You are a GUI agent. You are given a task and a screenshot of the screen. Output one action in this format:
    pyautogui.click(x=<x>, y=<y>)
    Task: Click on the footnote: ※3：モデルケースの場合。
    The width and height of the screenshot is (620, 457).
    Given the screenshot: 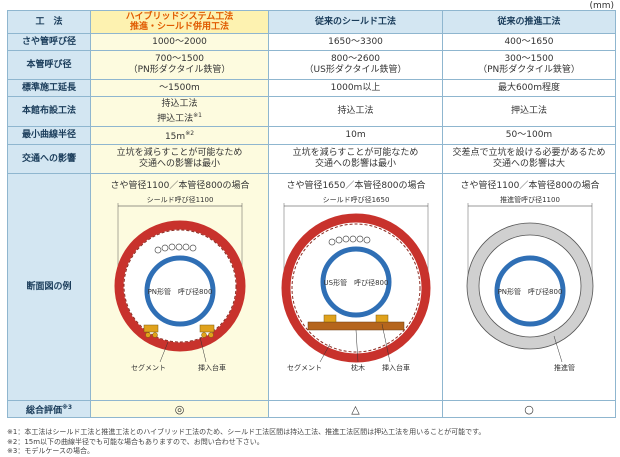 What is the action you would take?
    pyautogui.click(x=50, y=451)
    